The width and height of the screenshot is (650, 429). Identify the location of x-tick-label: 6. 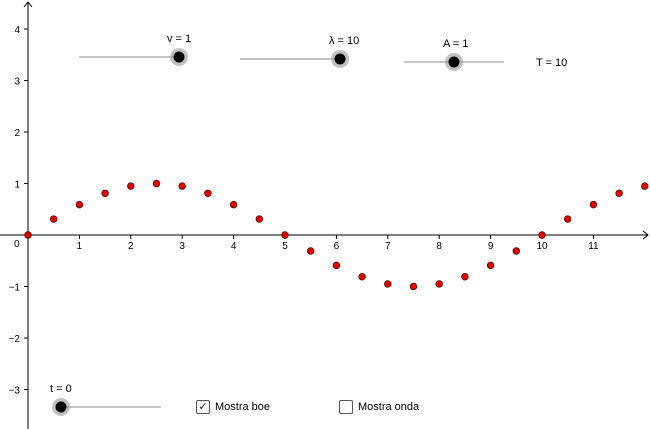
(337, 246).